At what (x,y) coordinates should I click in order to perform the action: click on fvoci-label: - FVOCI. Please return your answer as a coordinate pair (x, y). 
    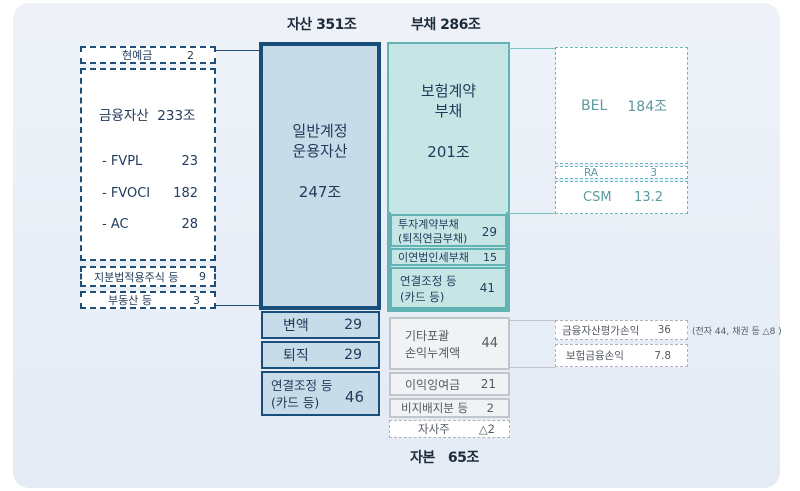
    Looking at the image, I should click on (126, 193).